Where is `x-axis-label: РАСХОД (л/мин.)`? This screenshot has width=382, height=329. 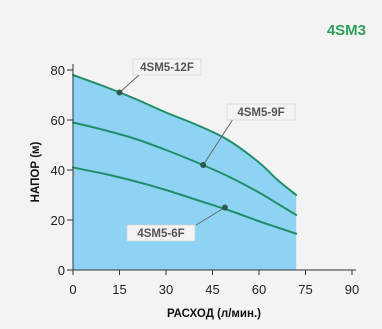
x-axis-label: РАСХОД (л/мин.) is located at coordinates (214, 314).